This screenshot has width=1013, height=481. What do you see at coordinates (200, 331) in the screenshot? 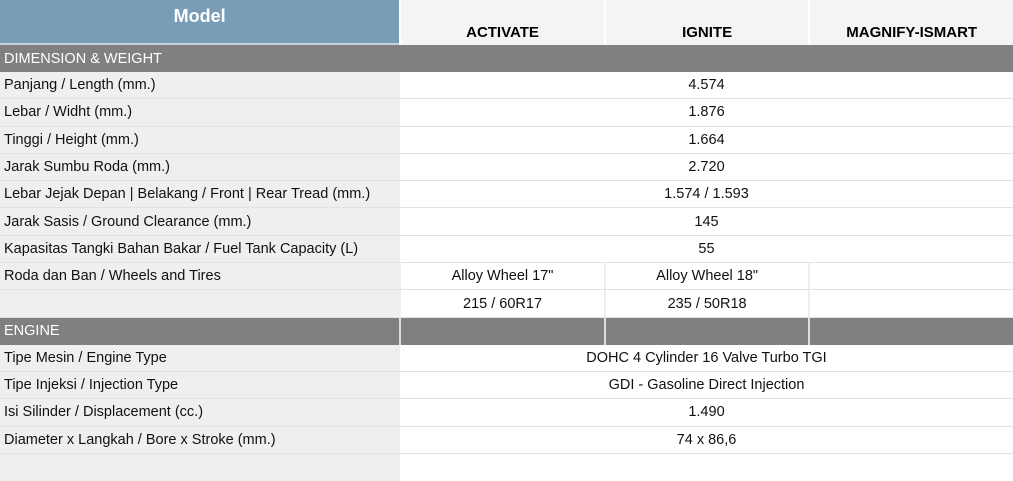
I see `section-title: ENGINE` at bounding box center [200, 331].